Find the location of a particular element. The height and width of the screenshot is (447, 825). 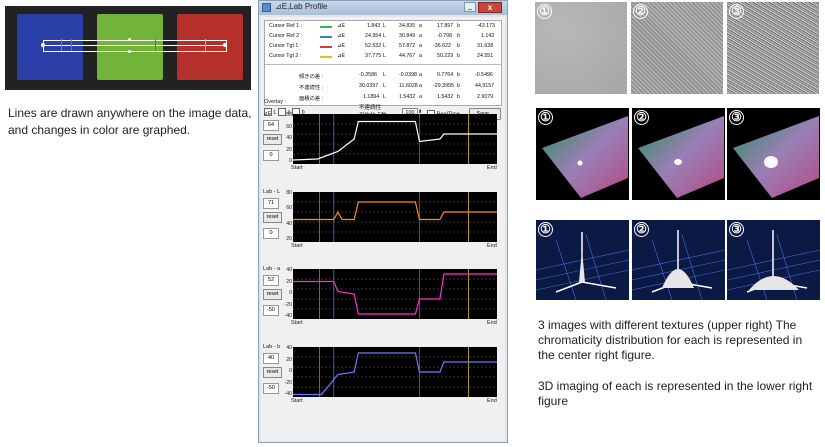

close-button: x is located at coordinates (490, 7).